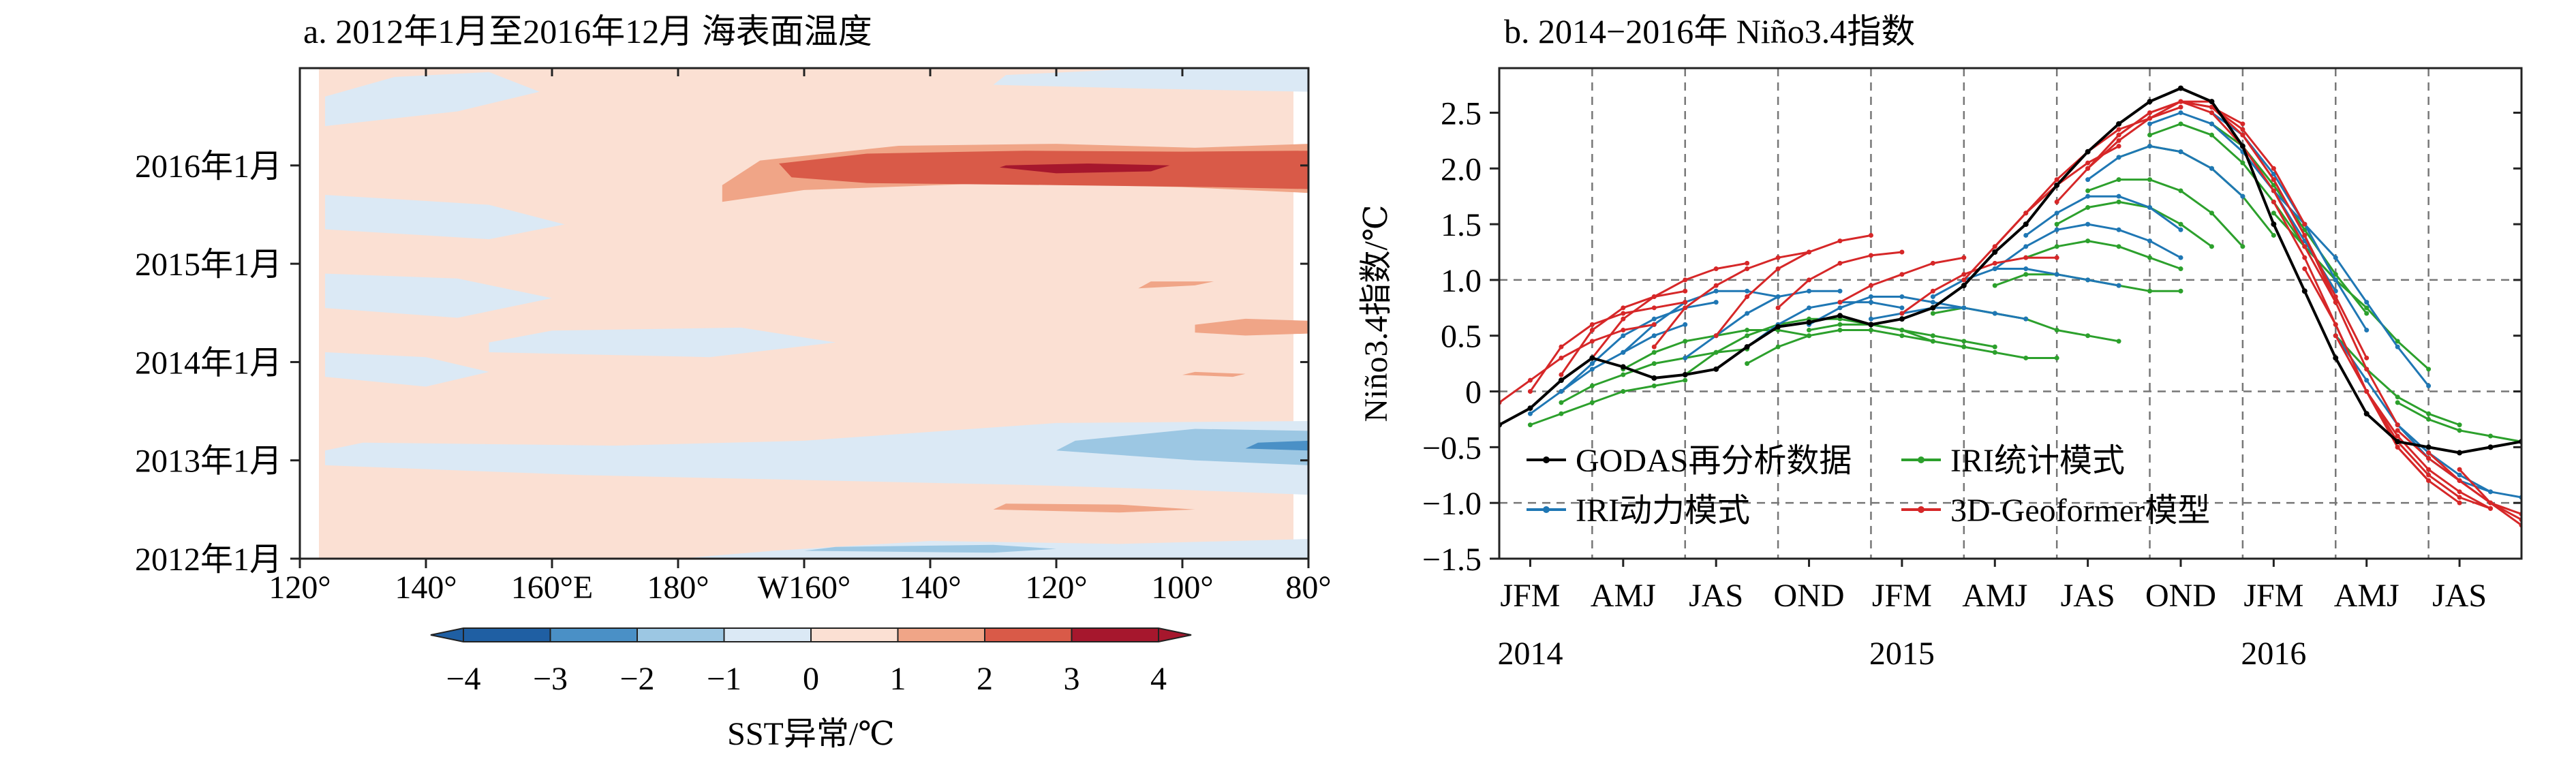  I want to click on colorbar-tick-label: −3, so click(550, 679).